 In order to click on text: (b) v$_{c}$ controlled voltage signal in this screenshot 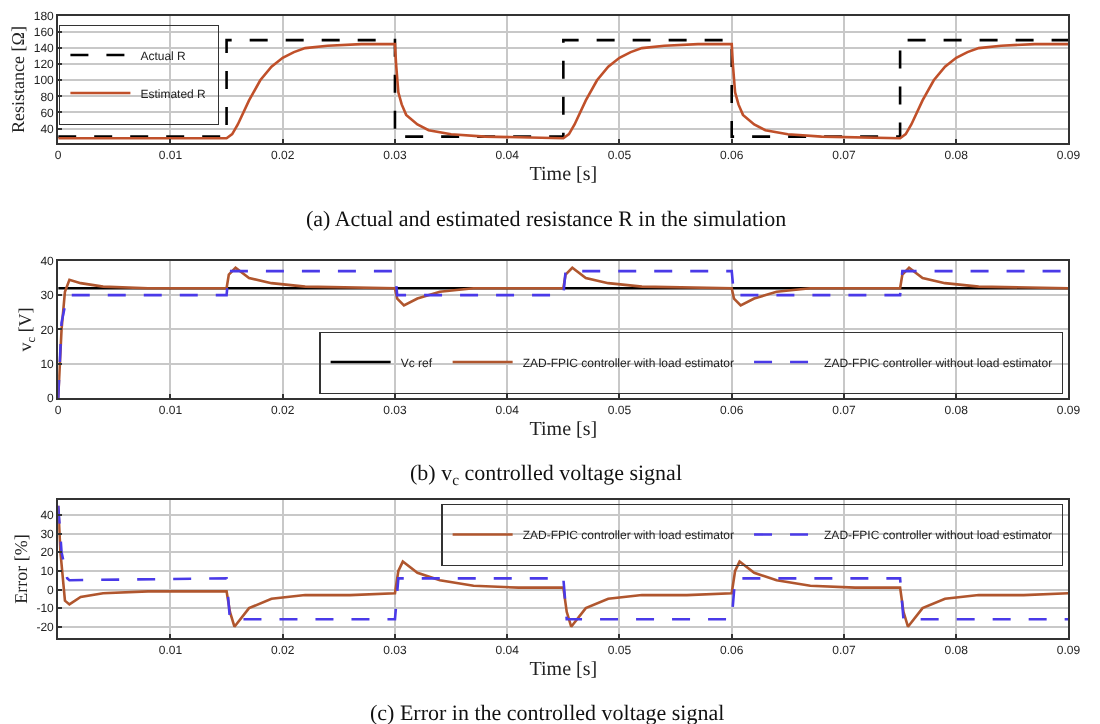, I will do `click(546, 475)`.